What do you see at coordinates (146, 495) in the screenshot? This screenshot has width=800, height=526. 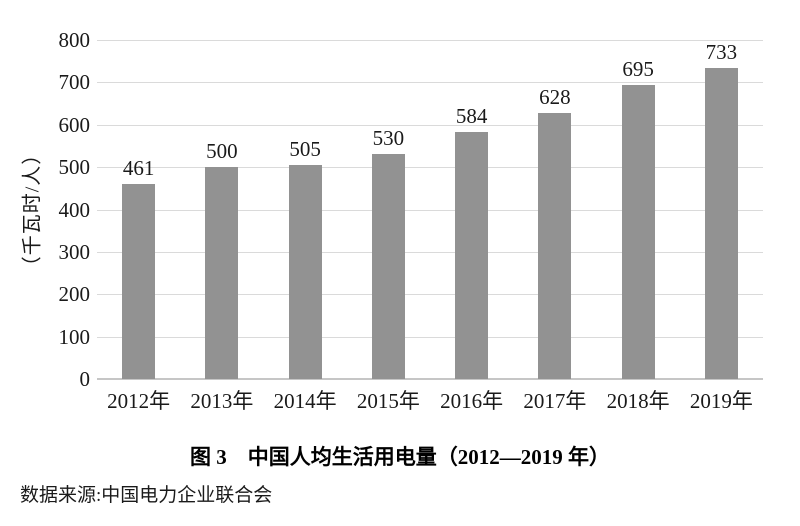 I see `data-source-note: 数据来源:中国电力企业联合会` at bounding box center [146, 495].